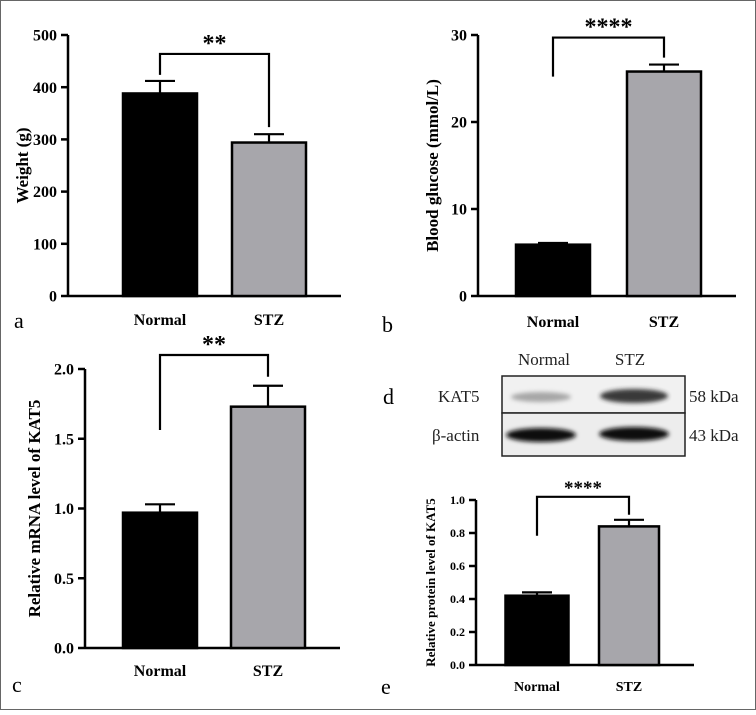 This screenshot has height=715, width=756. Describe the element at coordinates (45, 244) in the screenshot. I see `y-tick-label: 100` at that location.